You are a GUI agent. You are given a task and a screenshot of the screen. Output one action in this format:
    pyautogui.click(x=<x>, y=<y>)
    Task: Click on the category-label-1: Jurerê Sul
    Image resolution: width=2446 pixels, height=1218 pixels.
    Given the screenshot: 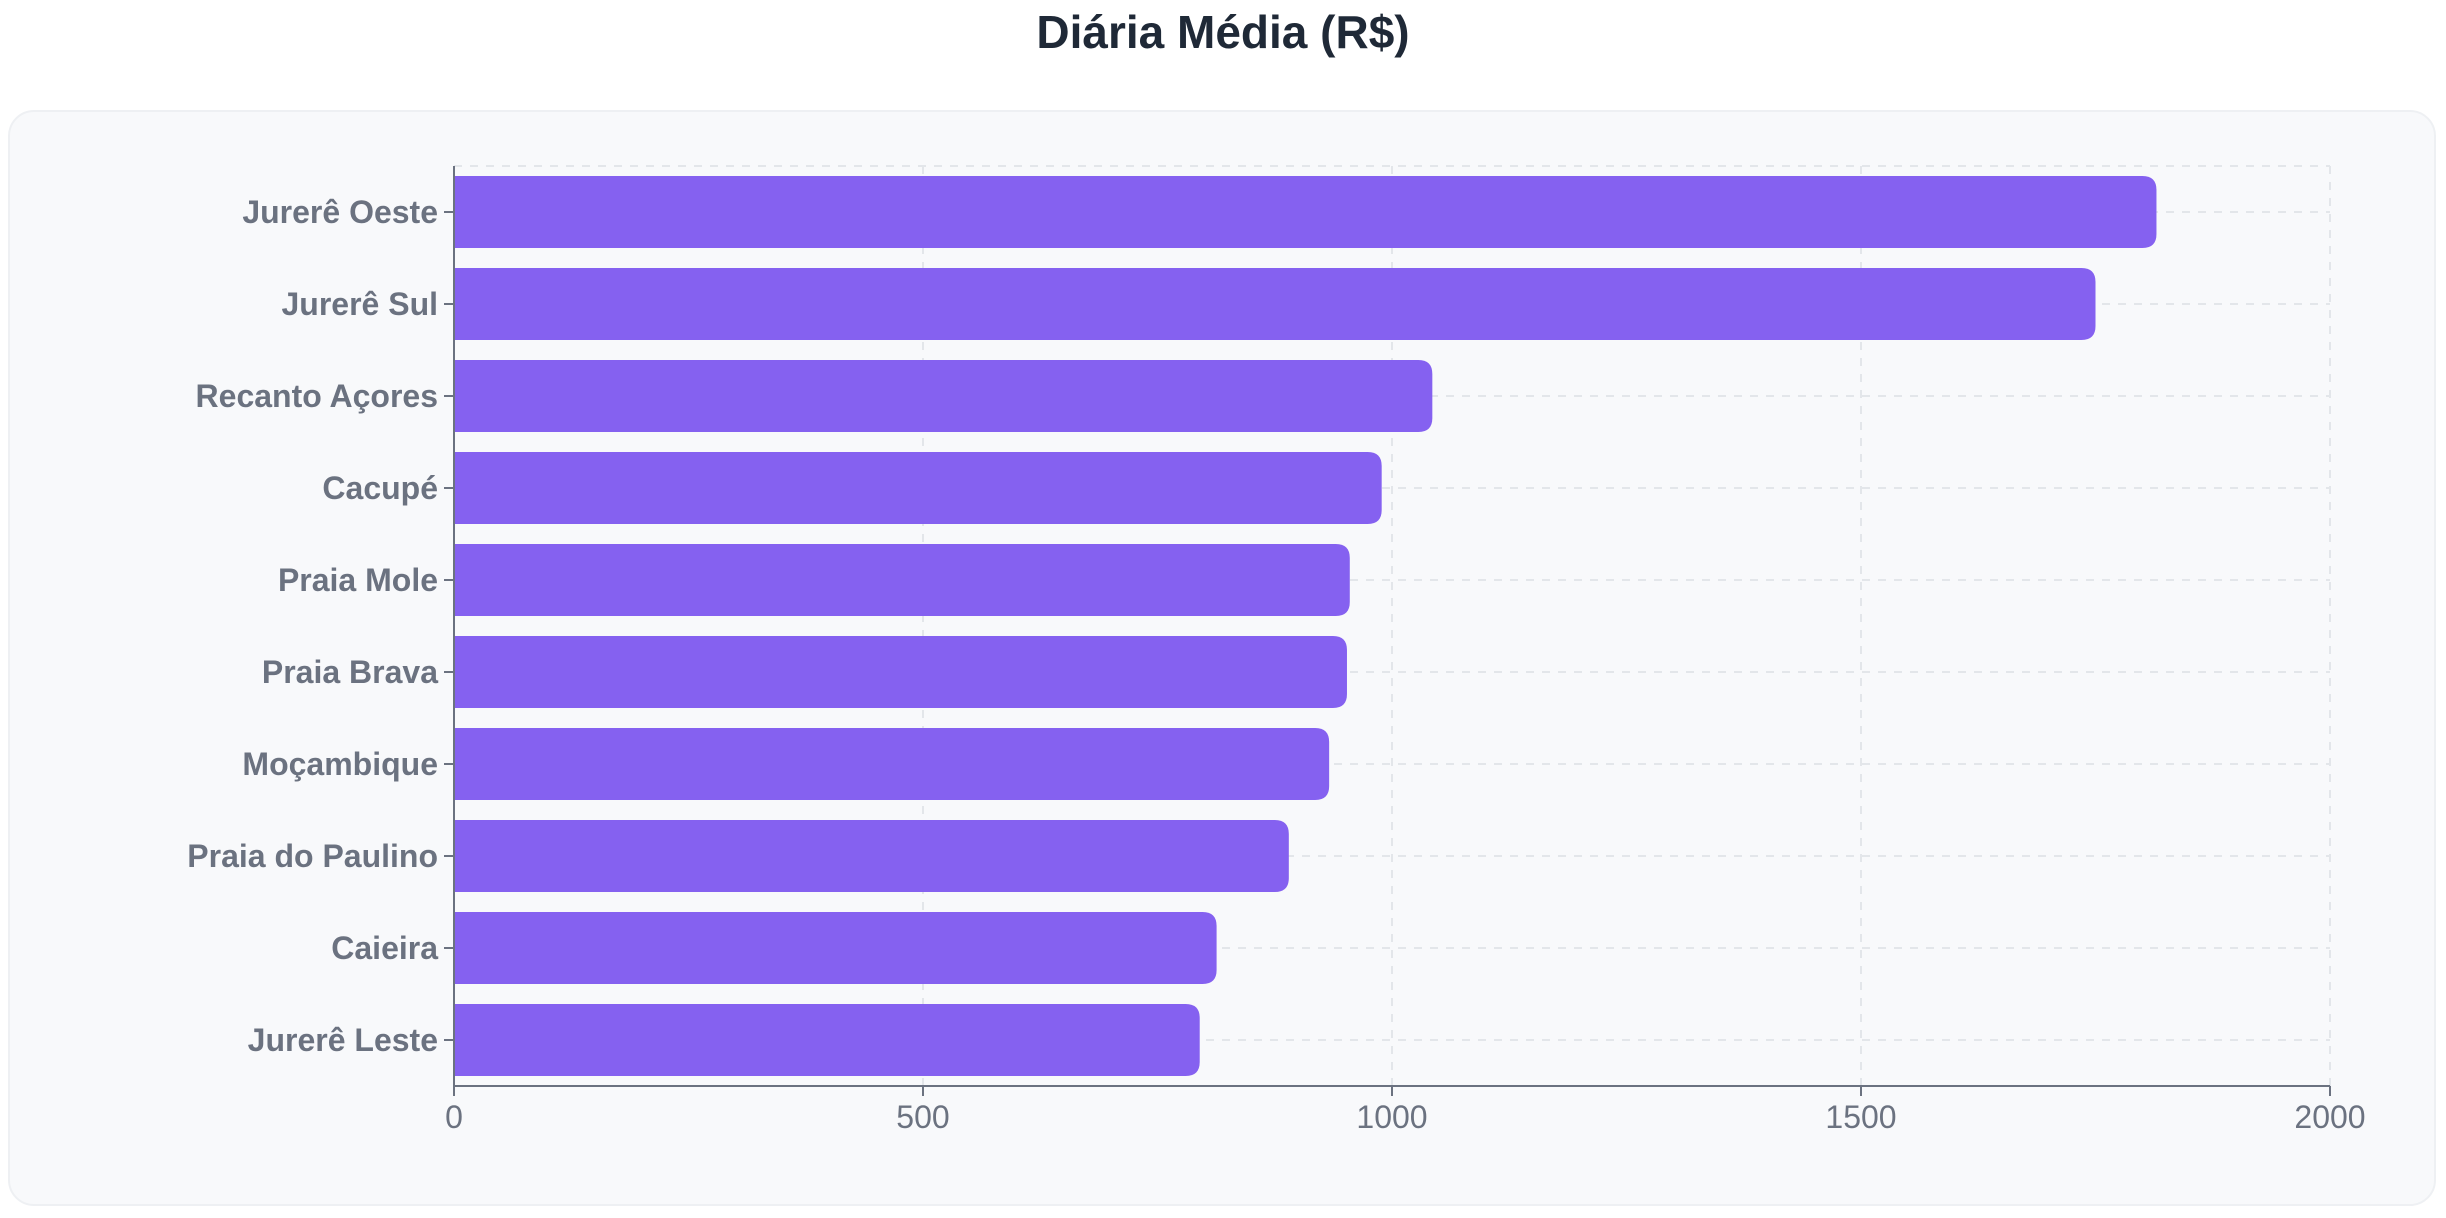 What is the action you would take?
    pyautogui.click(x=359, y=304)
    